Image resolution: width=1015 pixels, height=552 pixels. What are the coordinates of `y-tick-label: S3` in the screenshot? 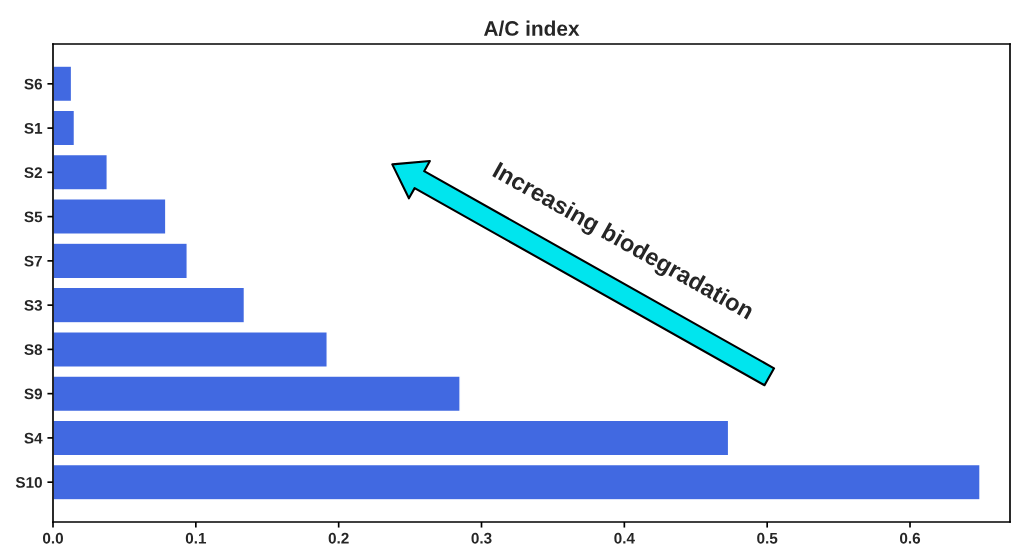 It's located at (33, 305).